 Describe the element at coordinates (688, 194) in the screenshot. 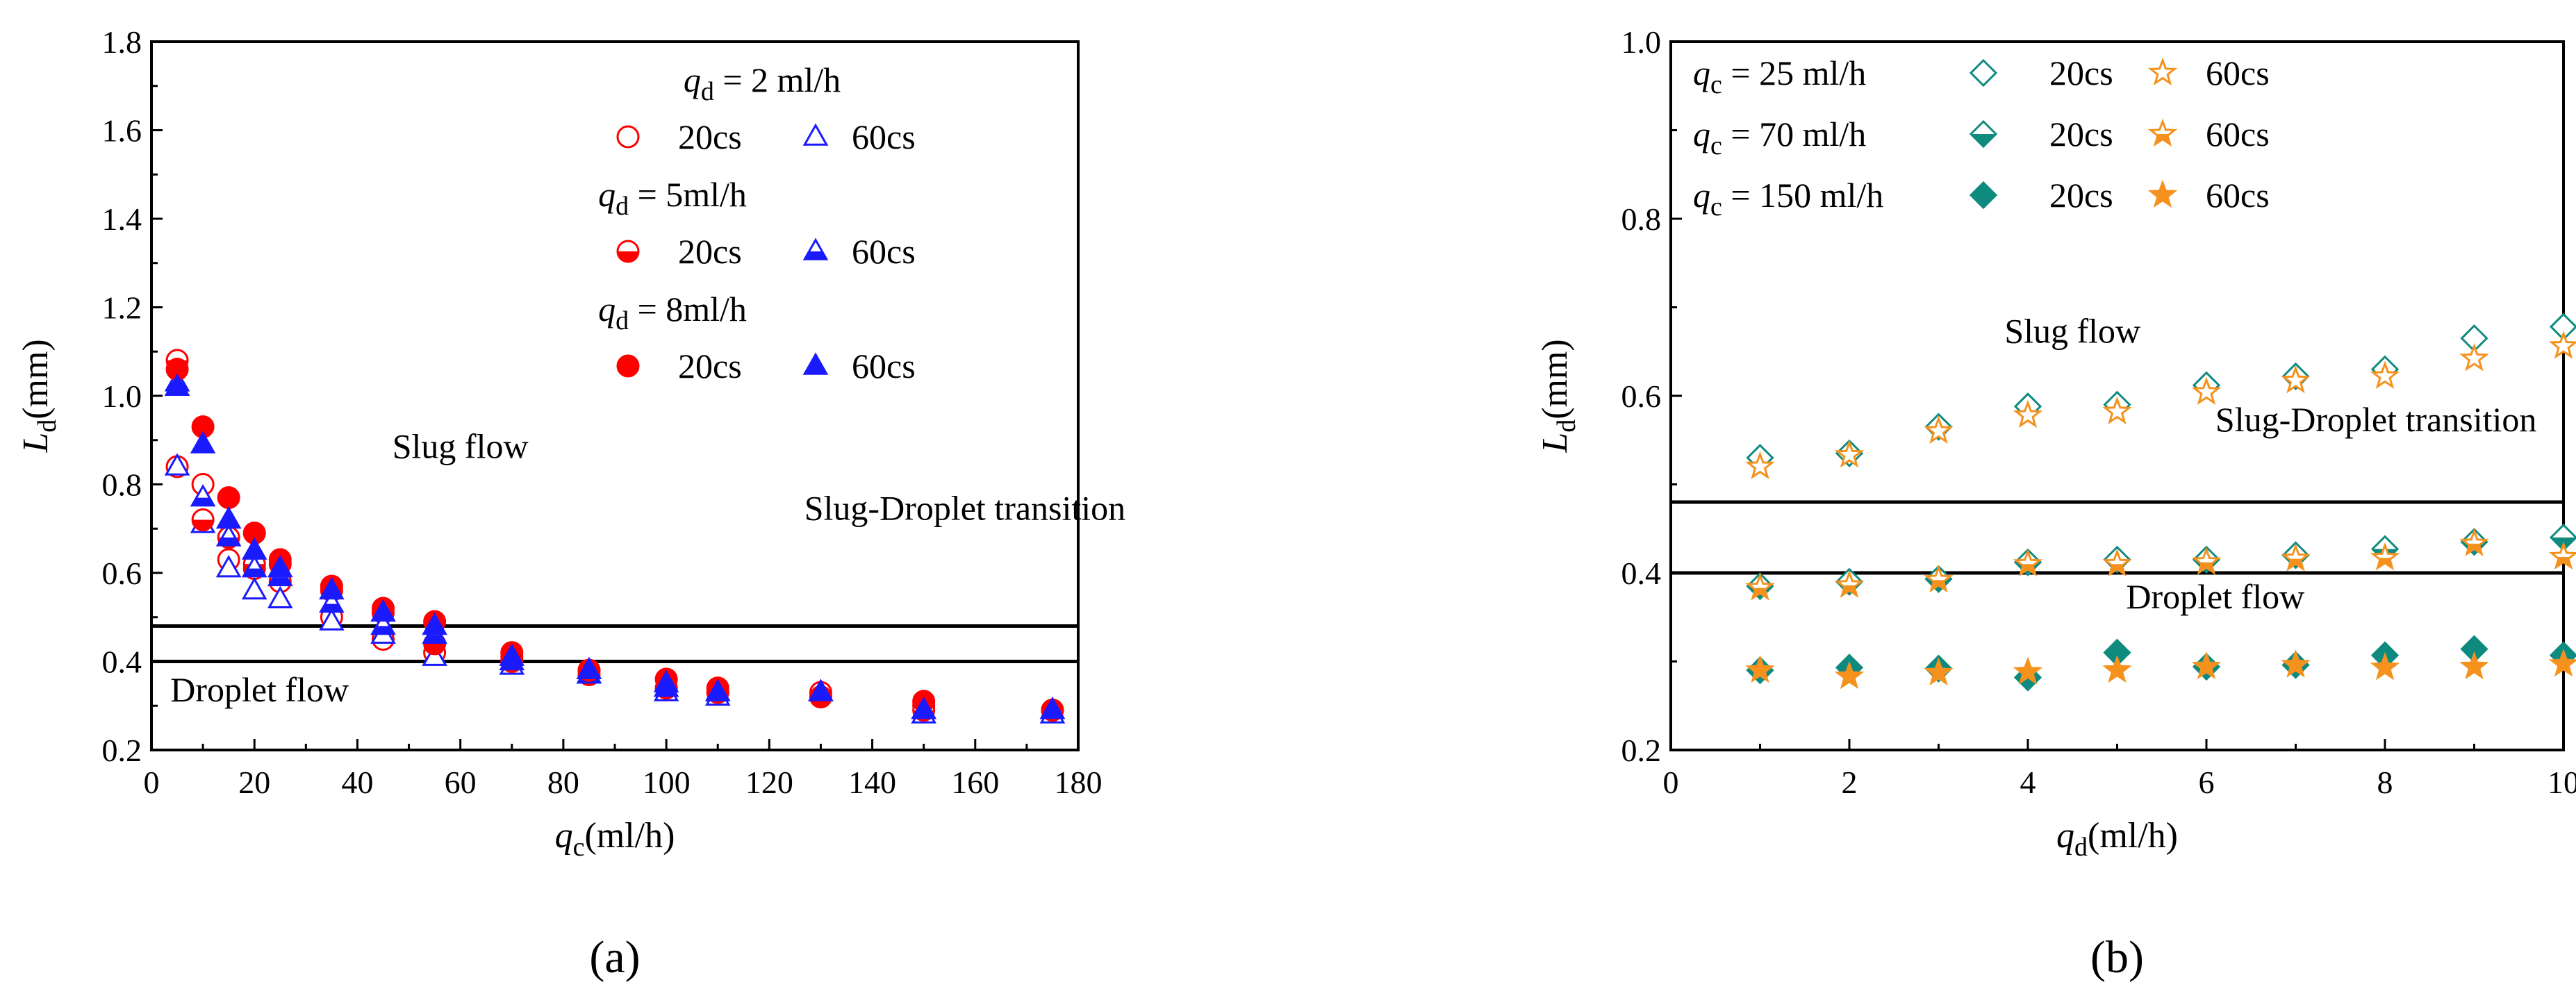

I see `legend-group-title-rest: = 5ml/h` at that location.